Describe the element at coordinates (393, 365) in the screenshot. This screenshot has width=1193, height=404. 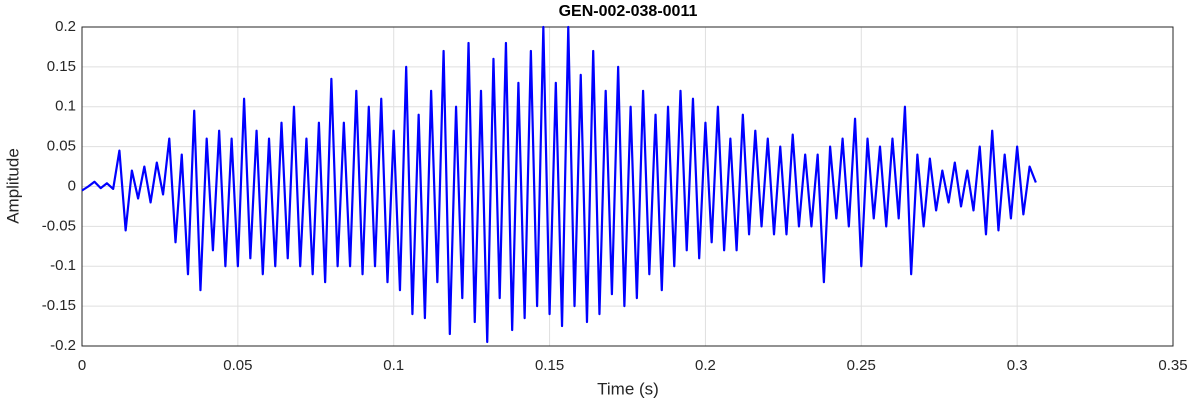
I see `x-tick-label: 0.1` at that location.